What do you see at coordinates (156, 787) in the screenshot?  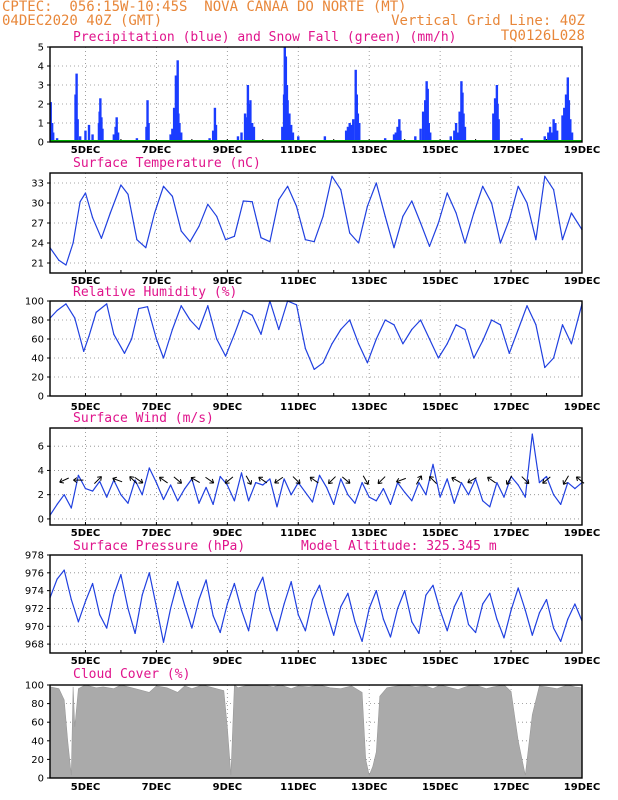 I see `x-tick-label: 7DEC` at bounding box center [156, 787].